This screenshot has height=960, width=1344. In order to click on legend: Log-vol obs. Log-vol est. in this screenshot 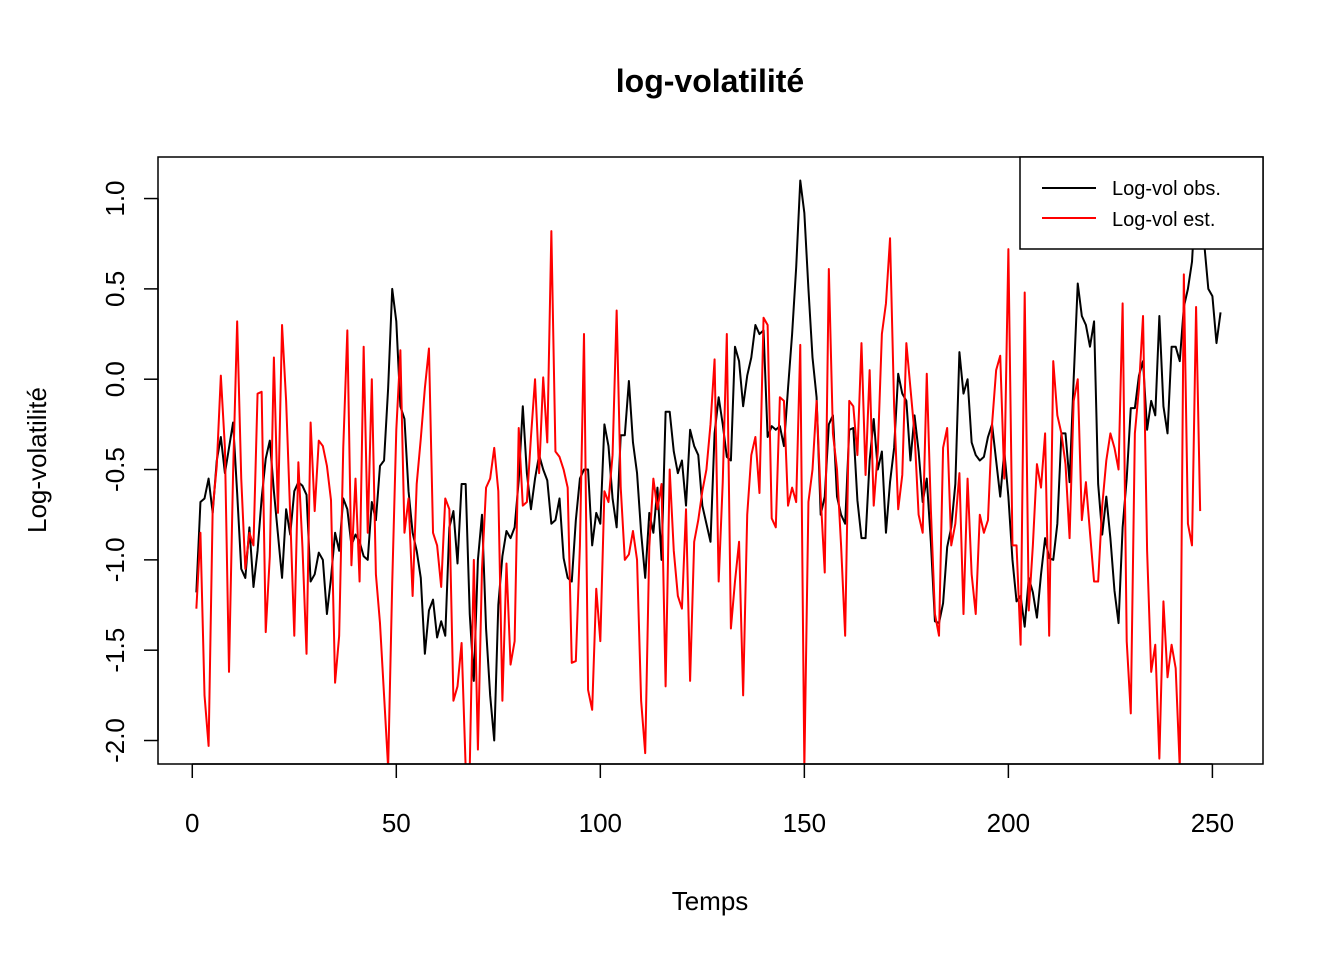, I will do `click(1141, 203)`.